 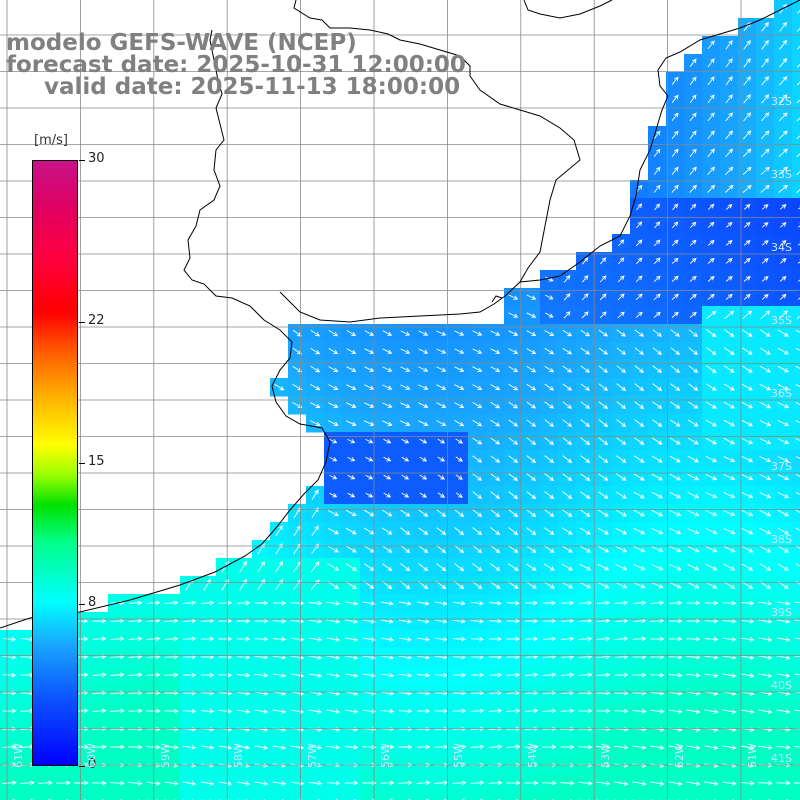 I want to click on longitude-label: 58W, so click(x=239, y=755).